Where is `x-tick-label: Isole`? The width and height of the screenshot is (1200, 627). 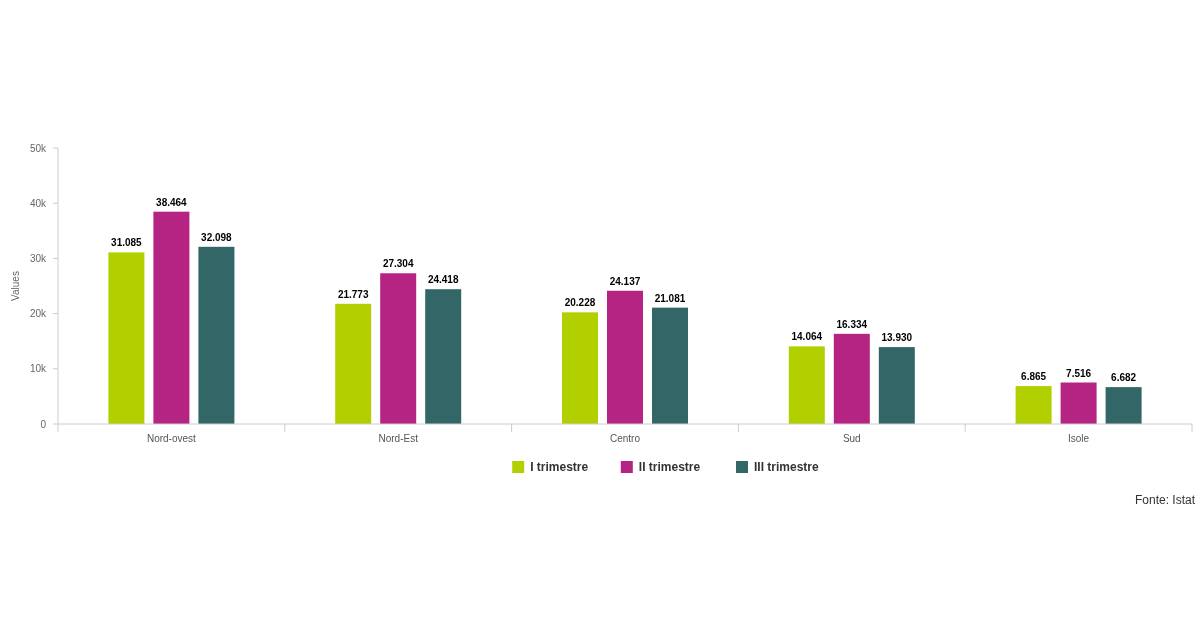 x-tick-label: Isole is located at coordinates (1079, 438).